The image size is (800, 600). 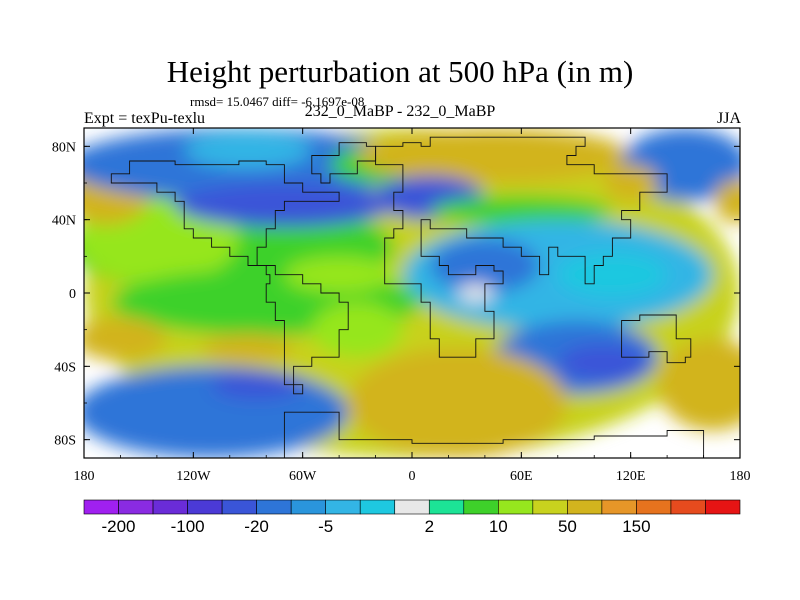 What do you see at coordinates (636, 526) in the screenshot?
I see `colorbar-label: 150` at bounding box center [636, 526].